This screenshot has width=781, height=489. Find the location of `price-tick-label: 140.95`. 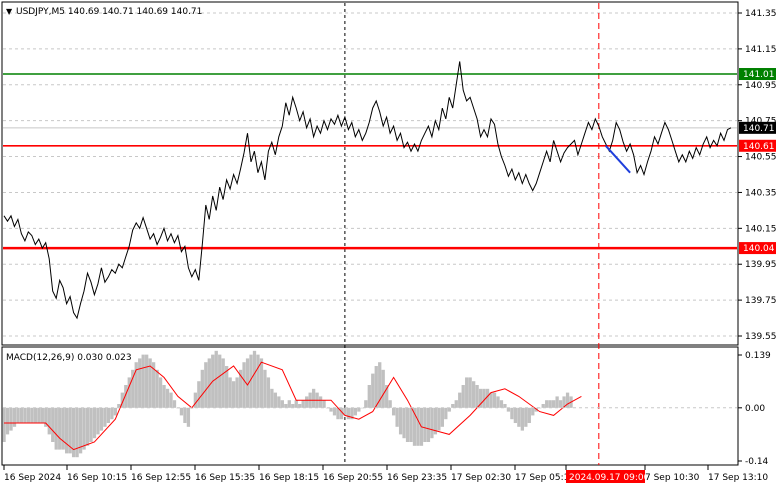

price-tick-label: 140.95 is located at coordinates (761, 86).